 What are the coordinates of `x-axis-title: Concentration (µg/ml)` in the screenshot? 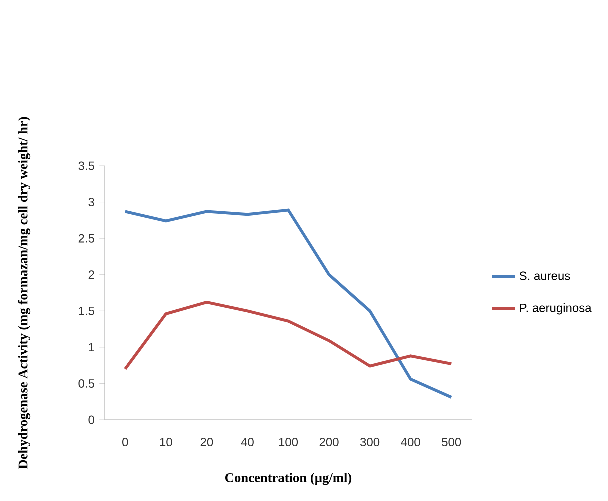 It's located at (289, 479).